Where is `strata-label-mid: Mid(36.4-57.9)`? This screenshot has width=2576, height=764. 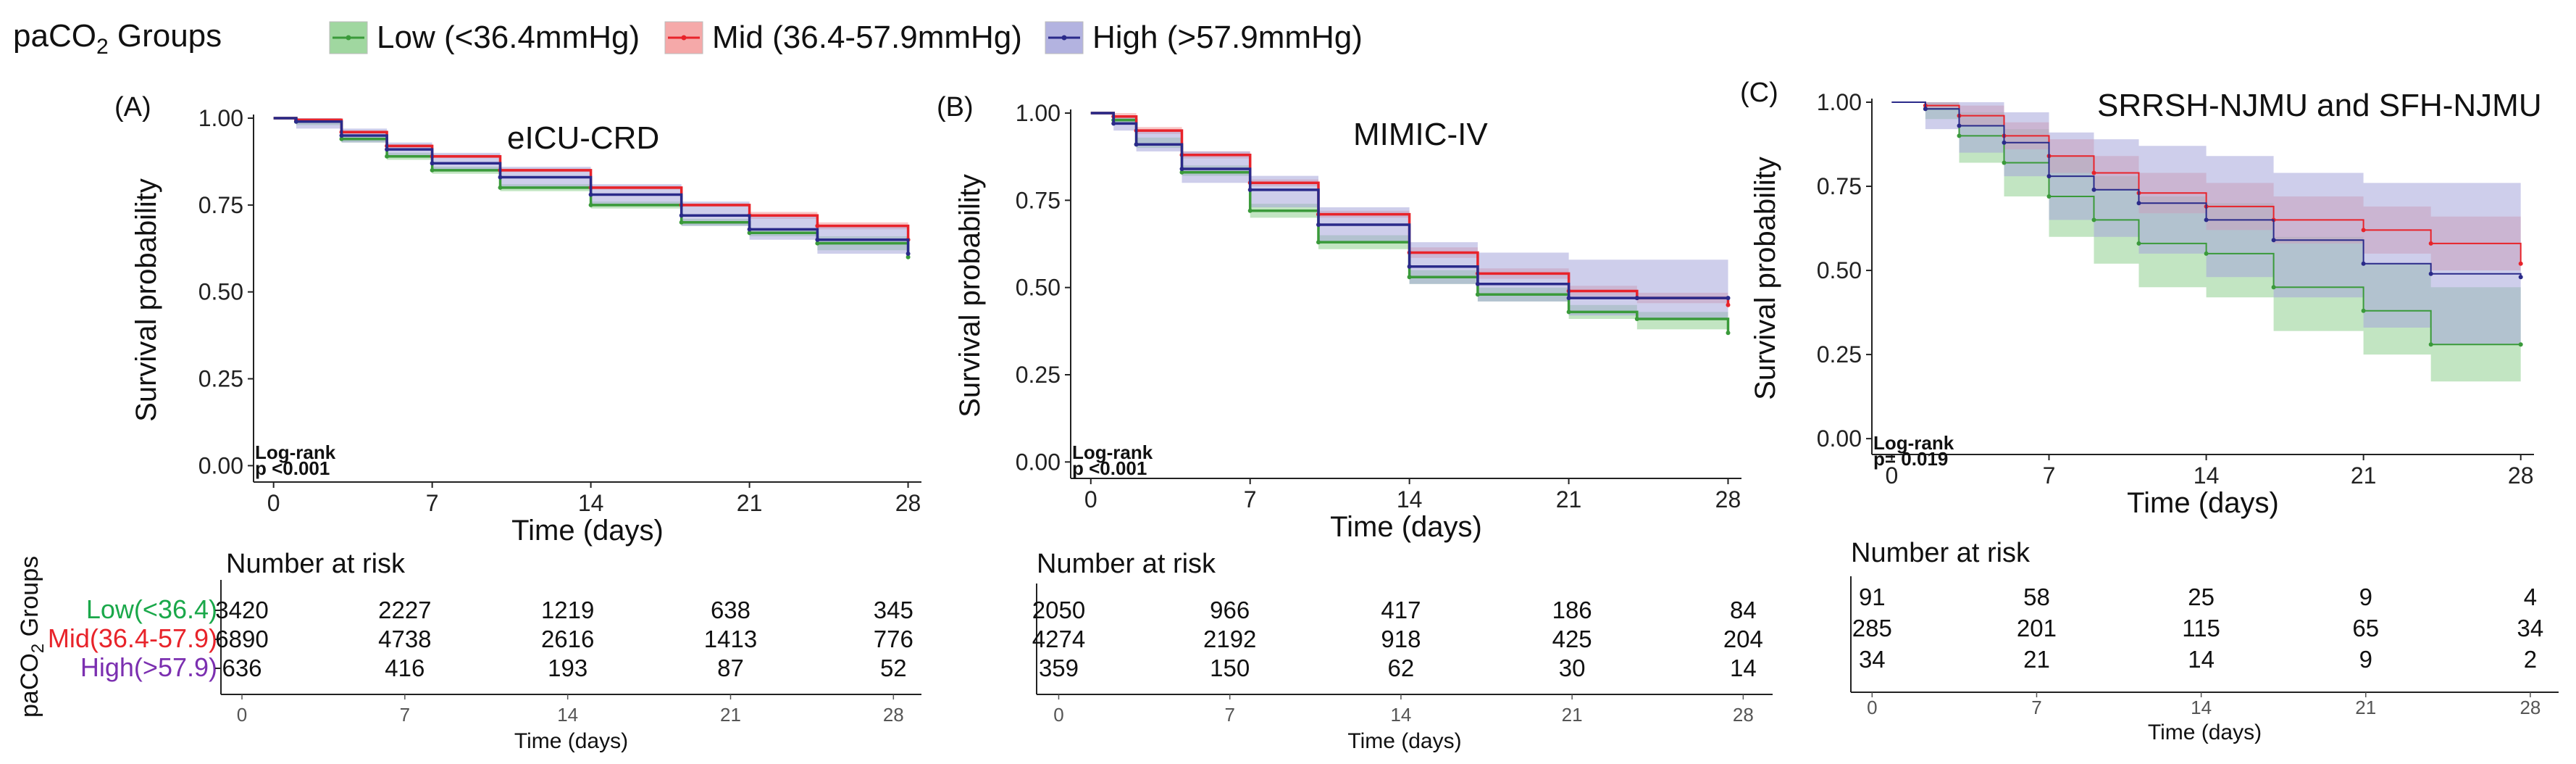
strata-label-mid: Mid(36.4-57.9) is located at coordinates (132, 638).